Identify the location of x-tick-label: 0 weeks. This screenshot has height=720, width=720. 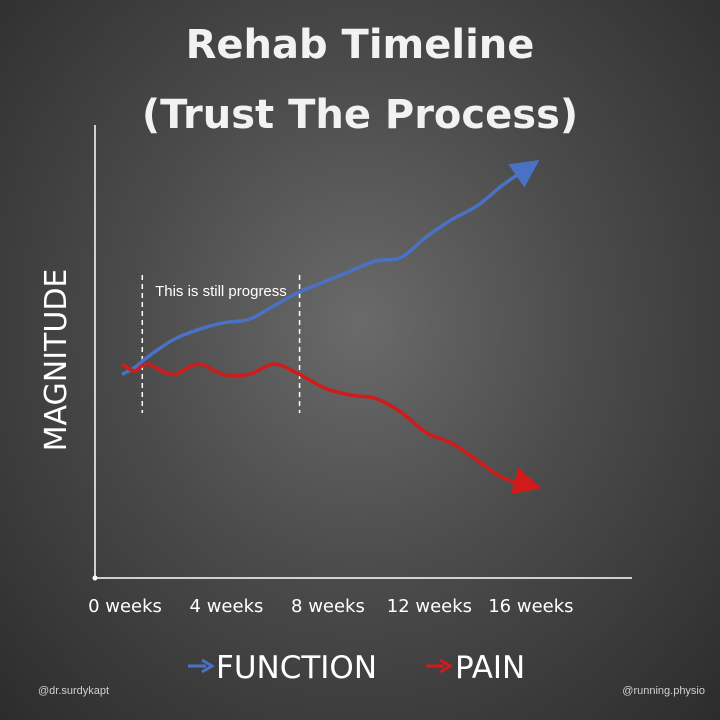
(125, 606).